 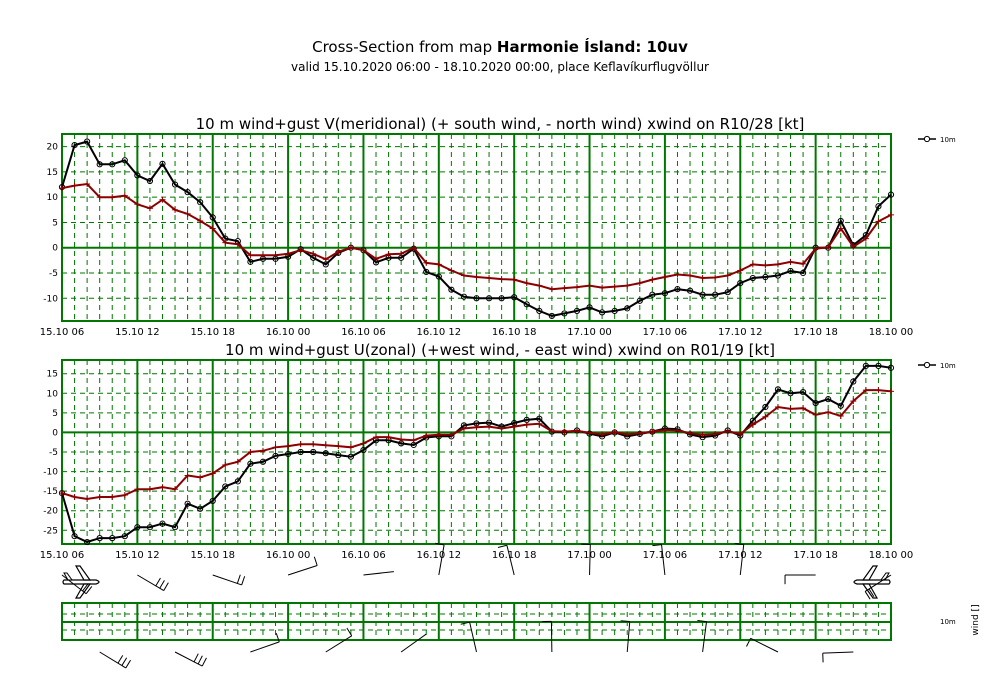 I want to click on chart0-xtick-label: 17.10 18, so click(x=815, y=332).